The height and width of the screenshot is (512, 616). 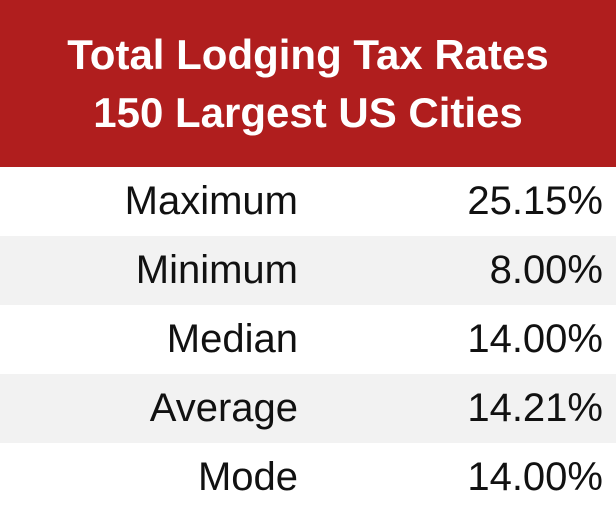 I want to click on row-value: 8.00%, so click(x=546, y=270).